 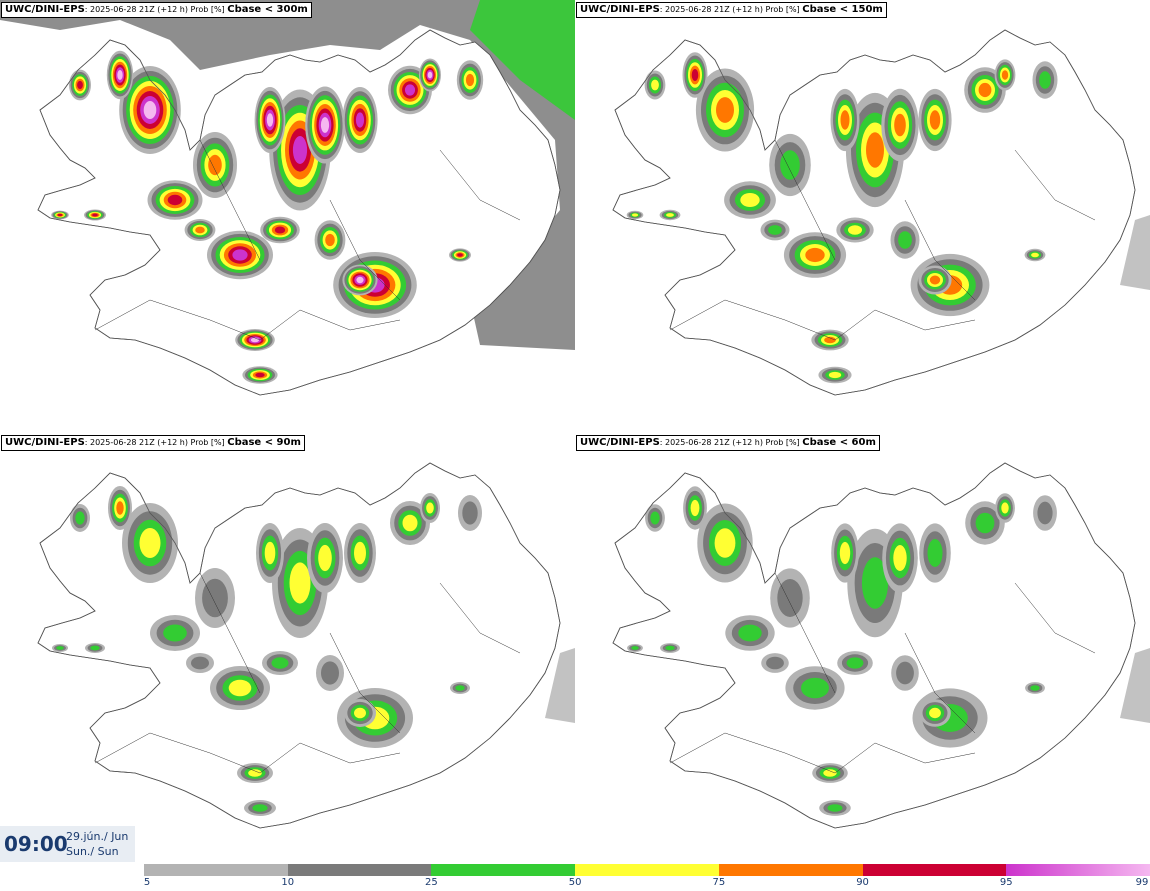 What do you see at coordinates (1142, 882) in the screenshot?
I see `legend-tick-label: 99` at bounding box center [1142, 882].